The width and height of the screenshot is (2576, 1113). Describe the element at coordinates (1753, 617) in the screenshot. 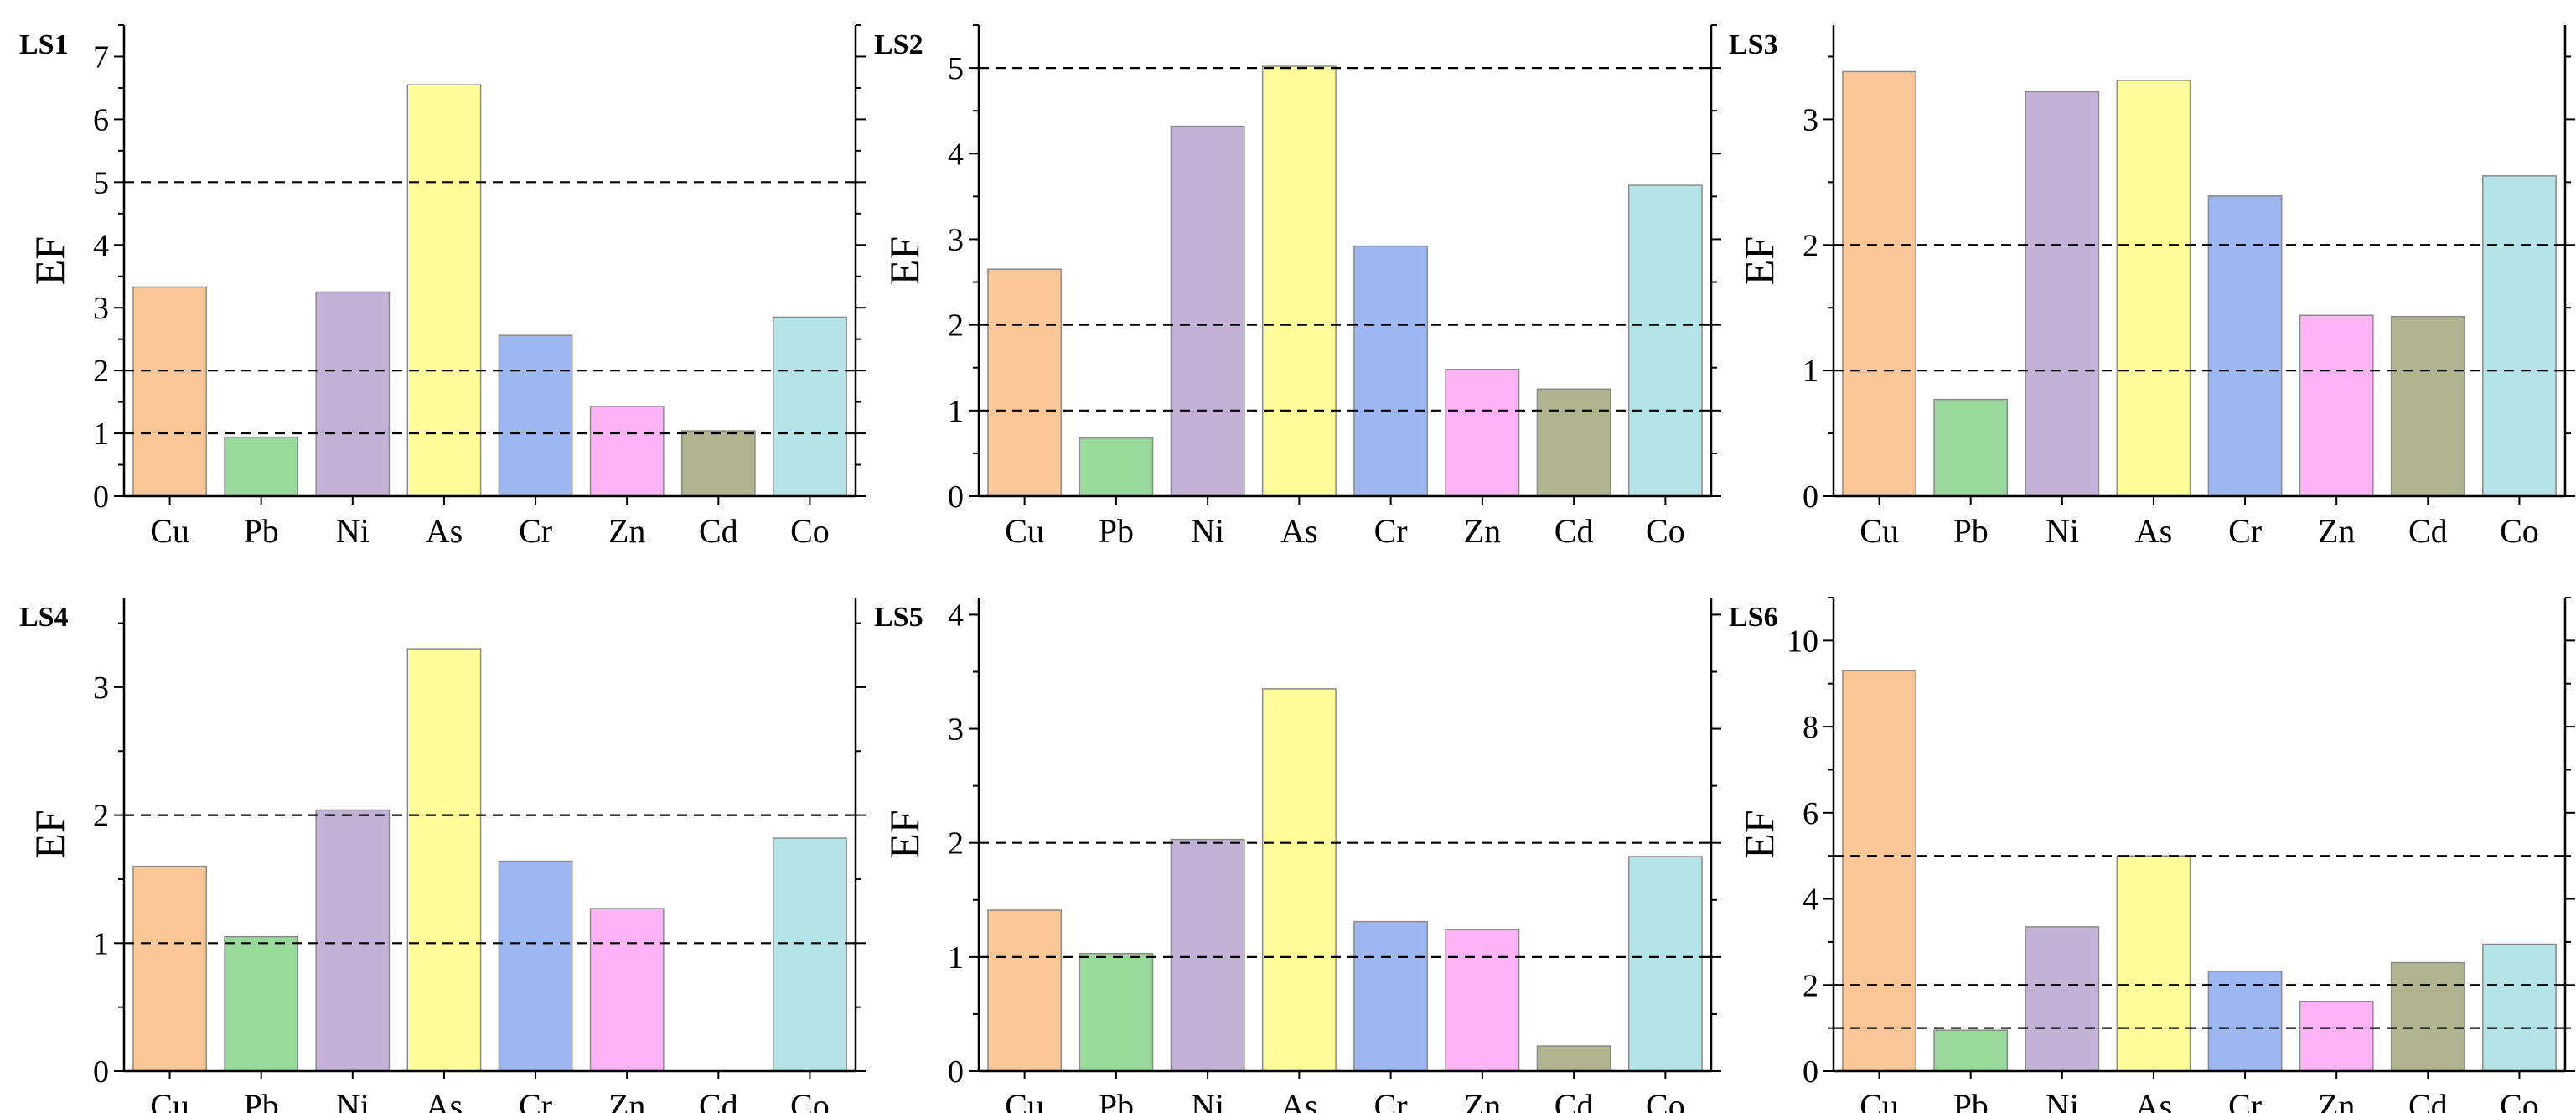

I see `panel-title: LS6` at that location.